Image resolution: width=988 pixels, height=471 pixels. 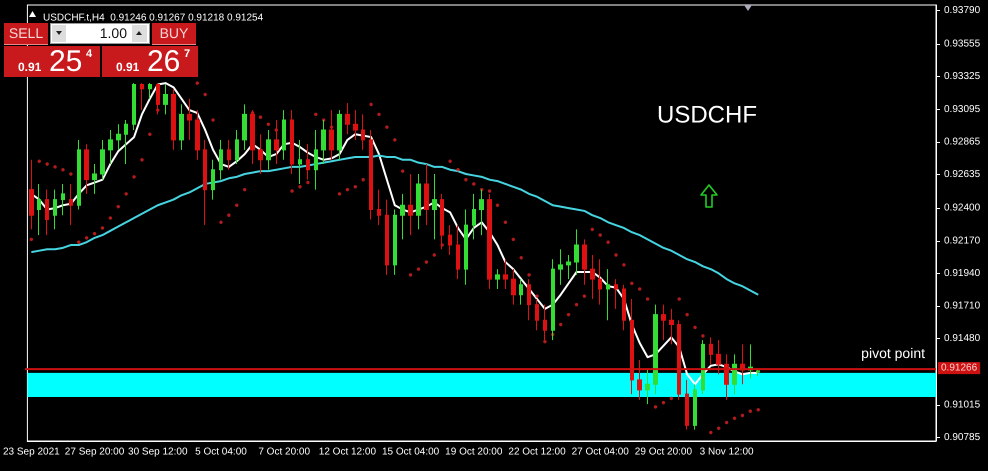 I want to click on x-tick-label: 29 Oct 20:00, so click(x=663, y=452).